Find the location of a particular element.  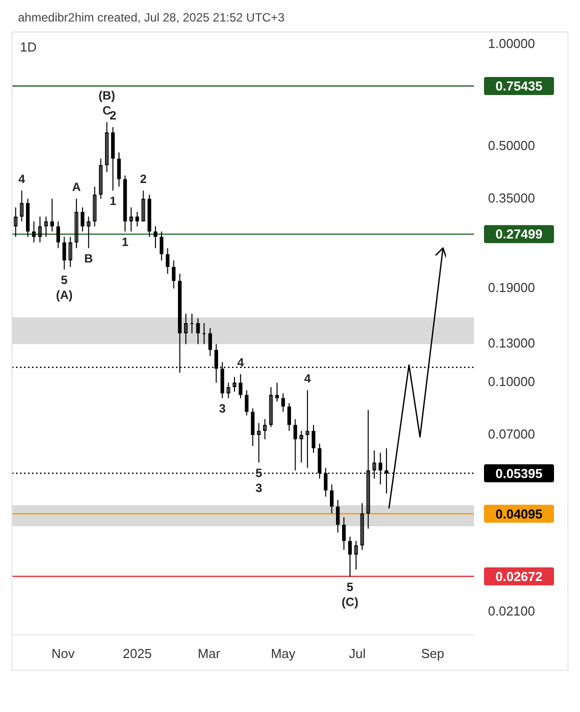

annotation: C is located at coordinates (107, 110).